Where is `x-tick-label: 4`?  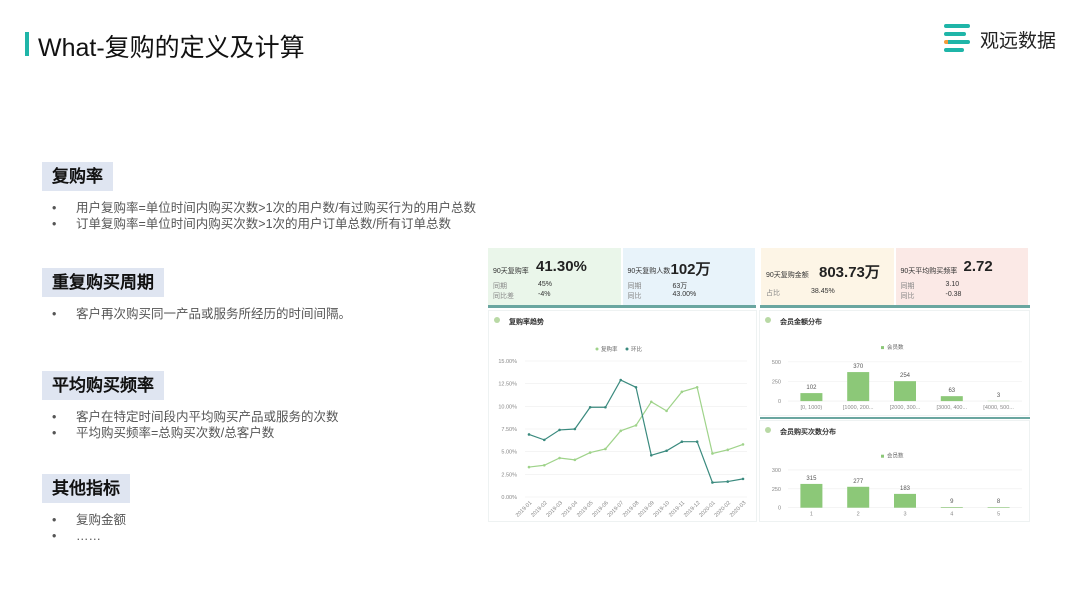
x-tick-label: 4 is located at coordinates (951, 515).